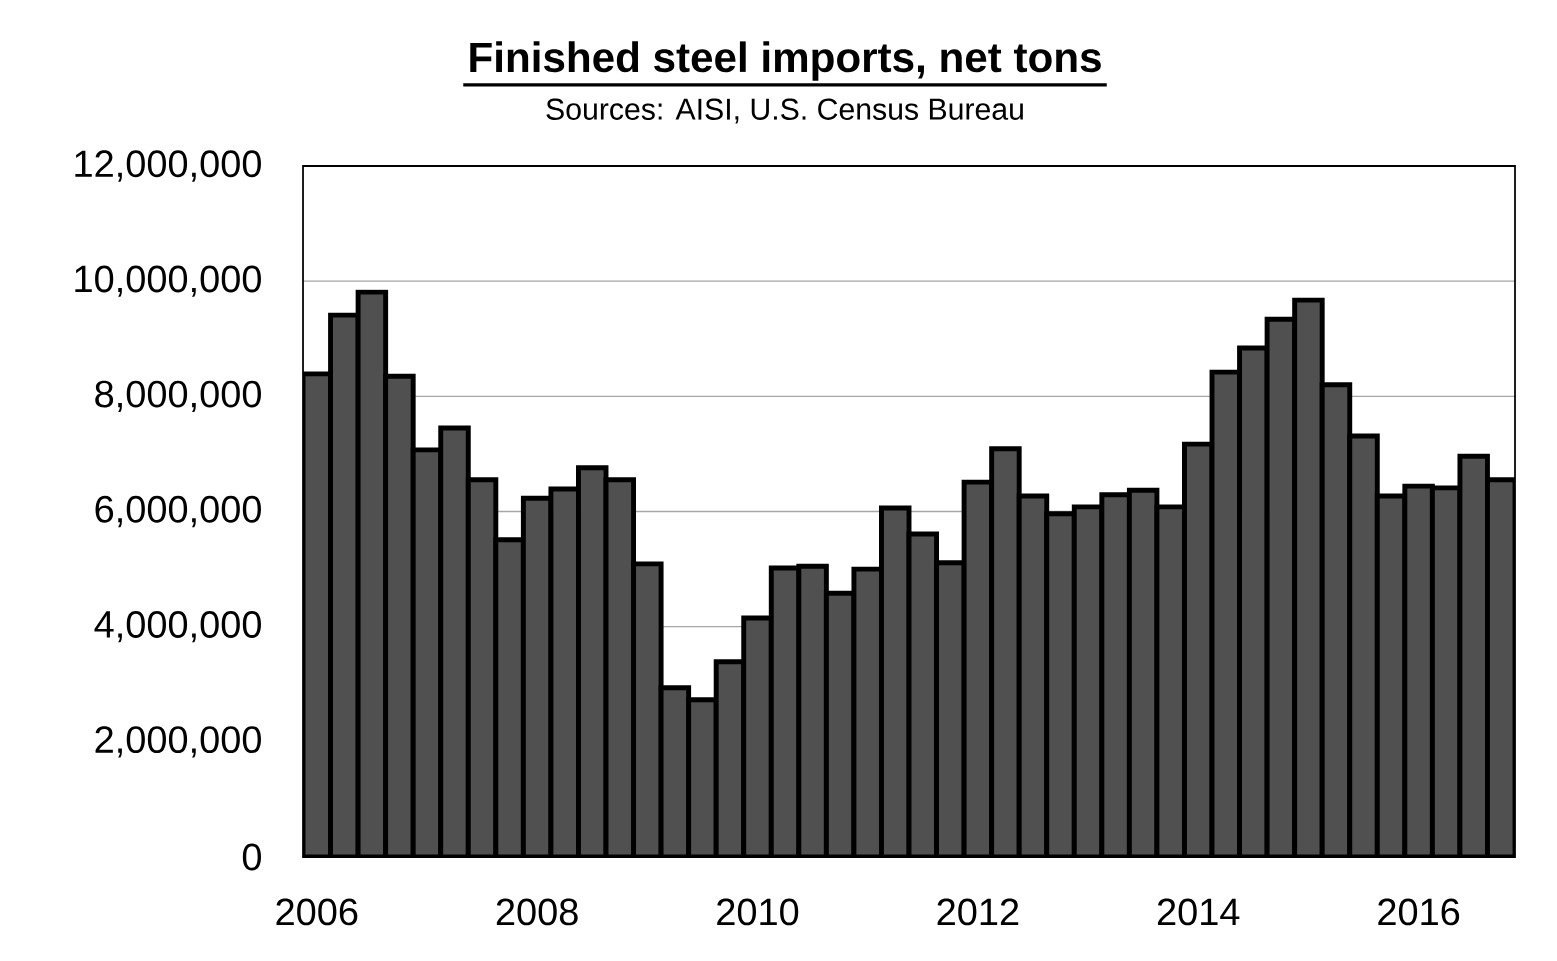  What do you see at coordinates (758, 912) in the screenshot?
I see `x-tick-label: 2010` at bounding box center [758, 912].